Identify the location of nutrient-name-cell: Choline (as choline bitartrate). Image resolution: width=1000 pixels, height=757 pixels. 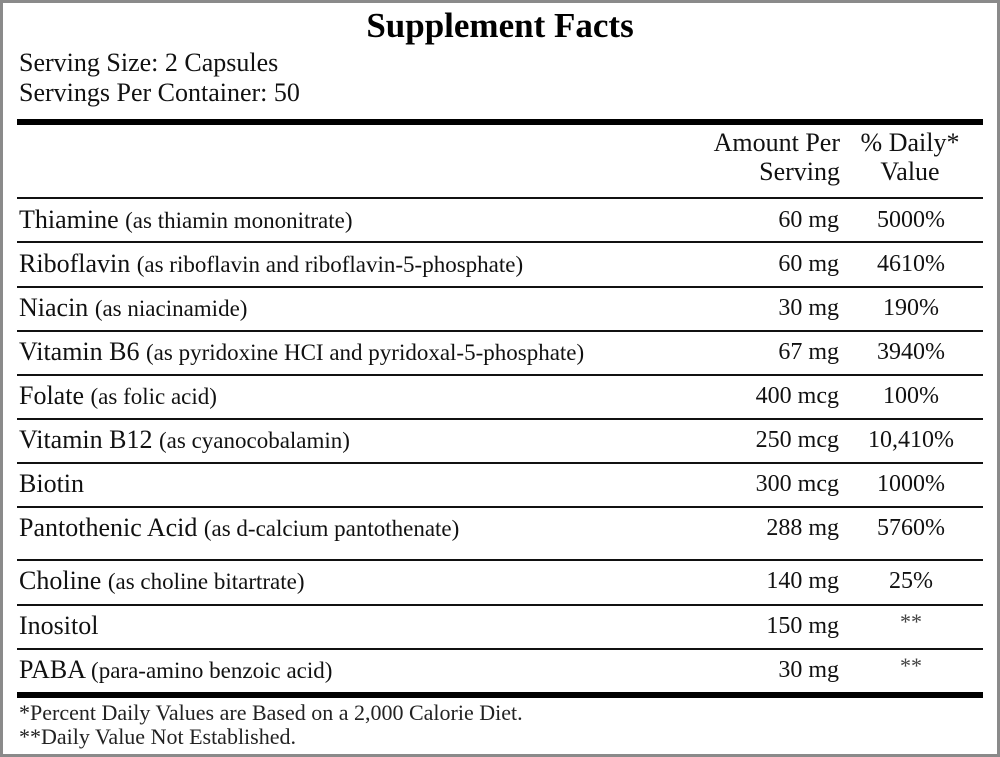
(162, 581).